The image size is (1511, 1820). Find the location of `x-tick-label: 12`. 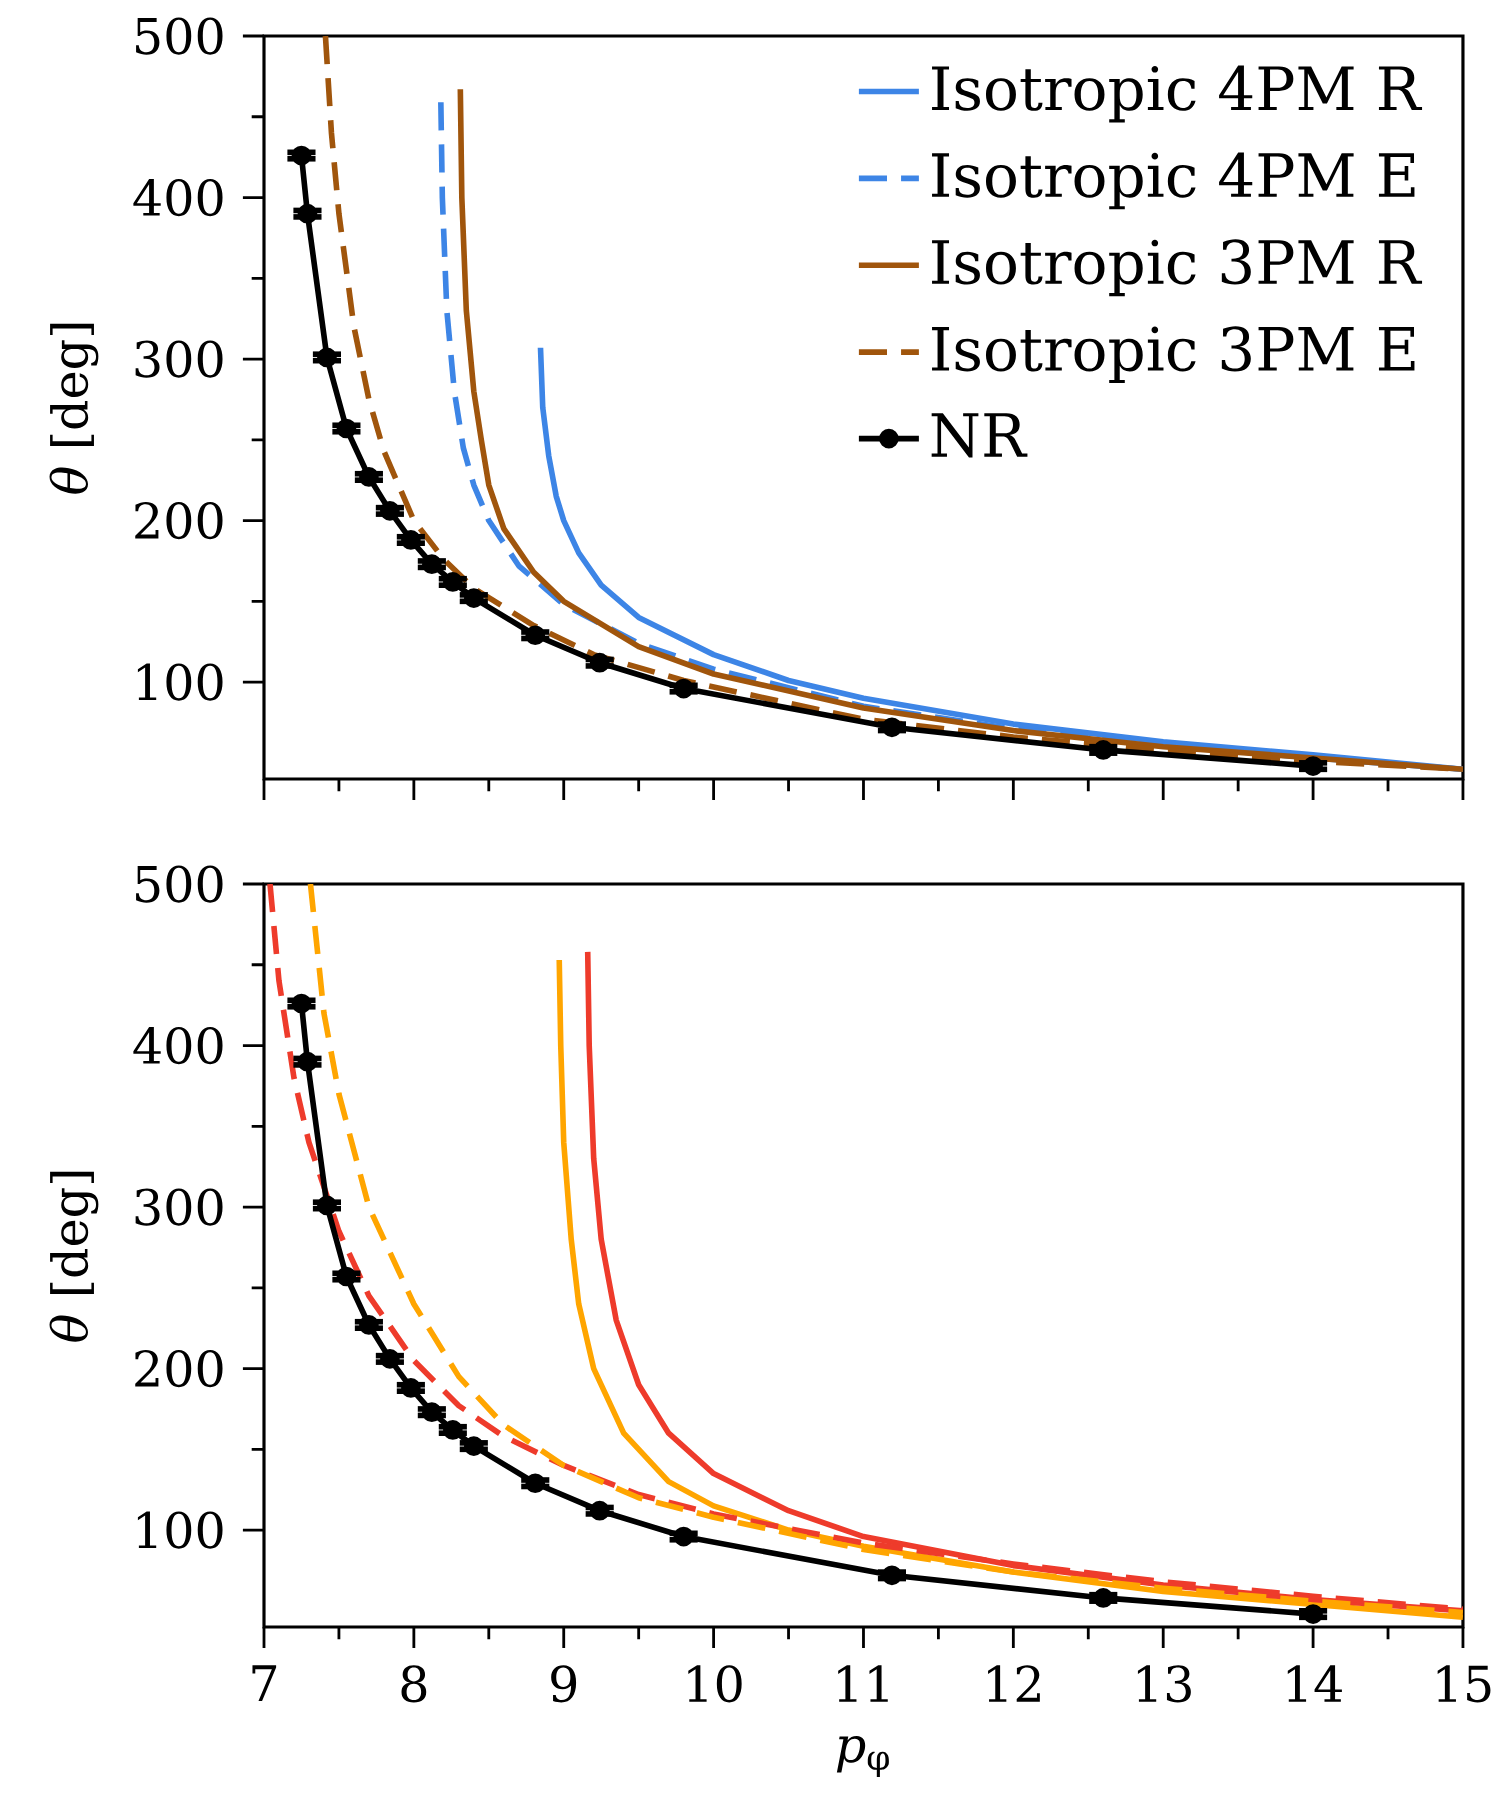

x-tick-label: 12 is located at coordinates (1014, 1683).